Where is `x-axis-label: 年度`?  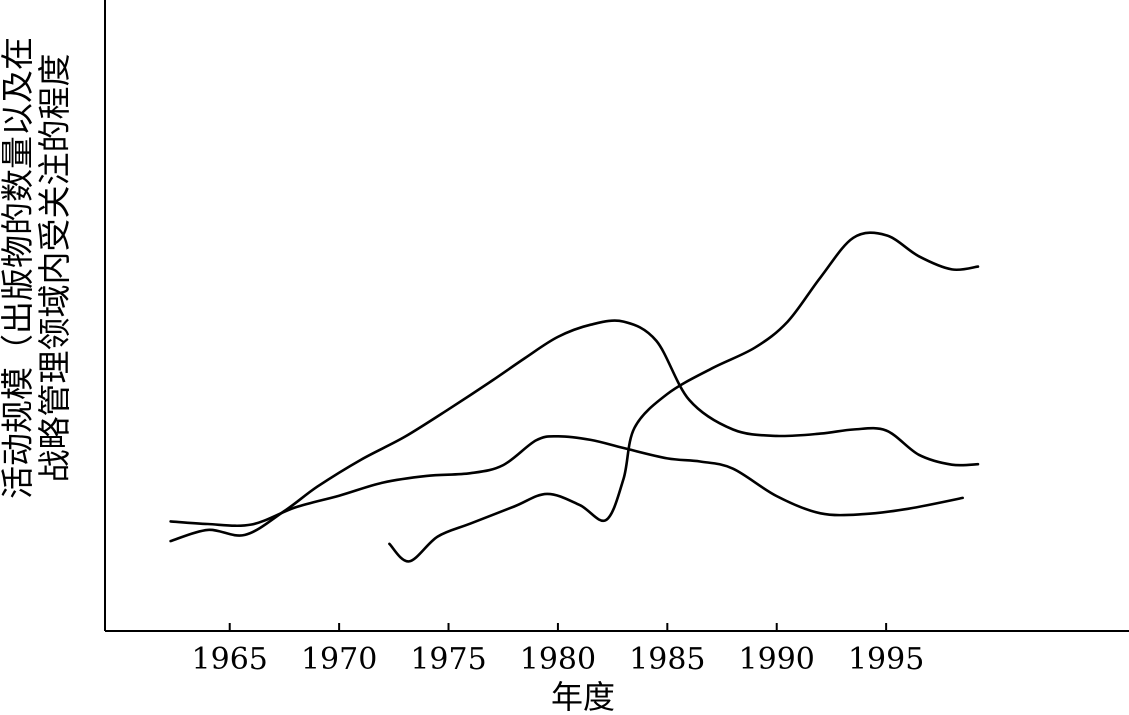
x-axis-label: 年度 is located at coordinates (583, 696).